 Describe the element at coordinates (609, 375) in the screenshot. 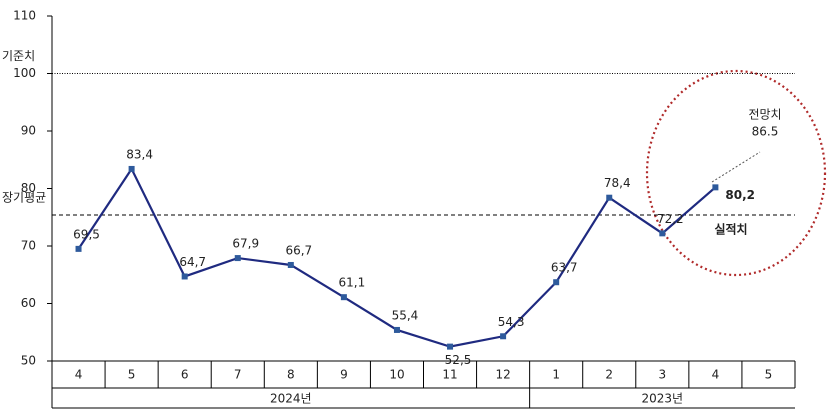

I see `x-tick-label: 2` at that location.